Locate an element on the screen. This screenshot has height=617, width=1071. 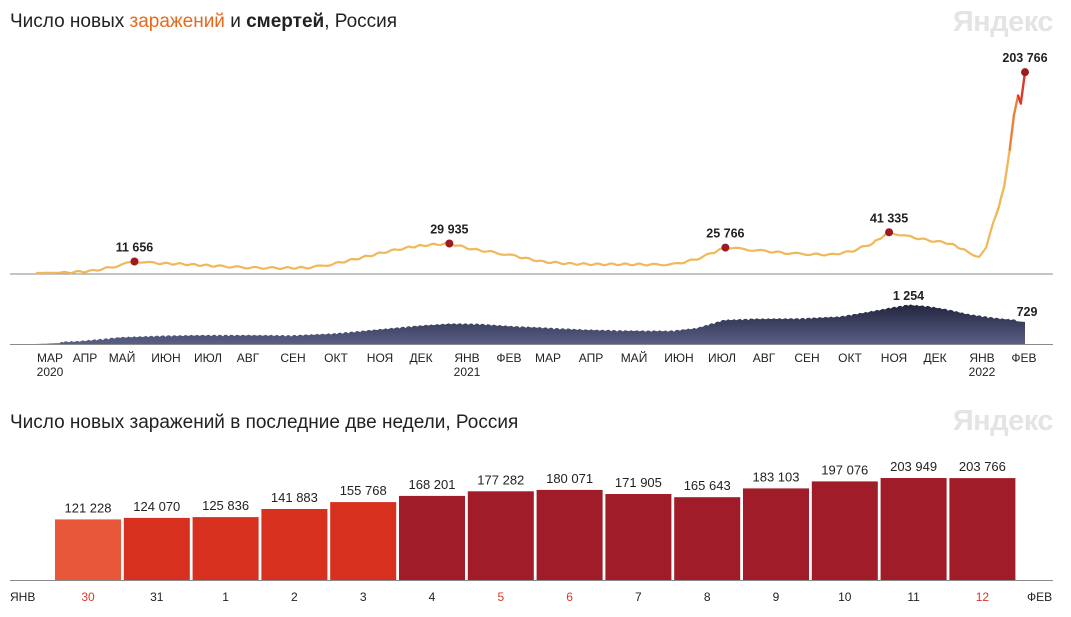
bar-day-label: 3 is located at coordinates (363, 597).